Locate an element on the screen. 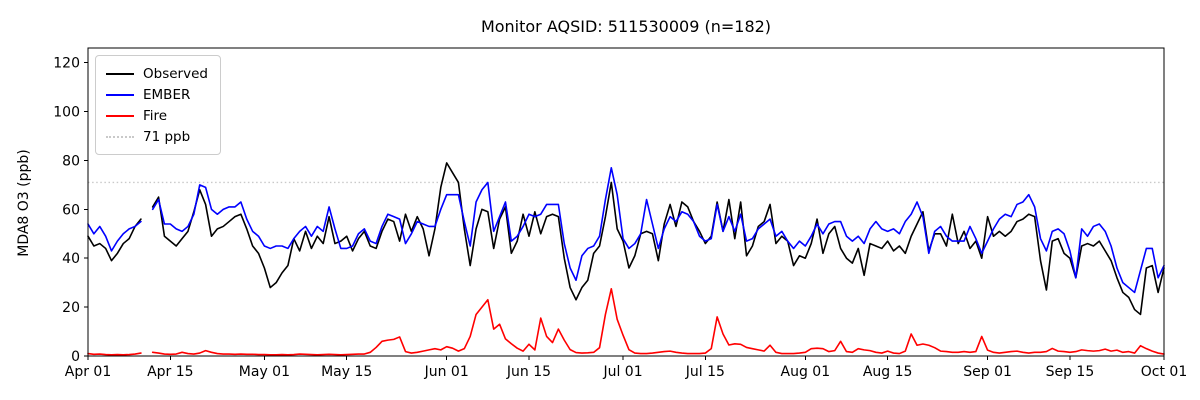  y-tick-label: 60 is located at coordinates (71, 210).